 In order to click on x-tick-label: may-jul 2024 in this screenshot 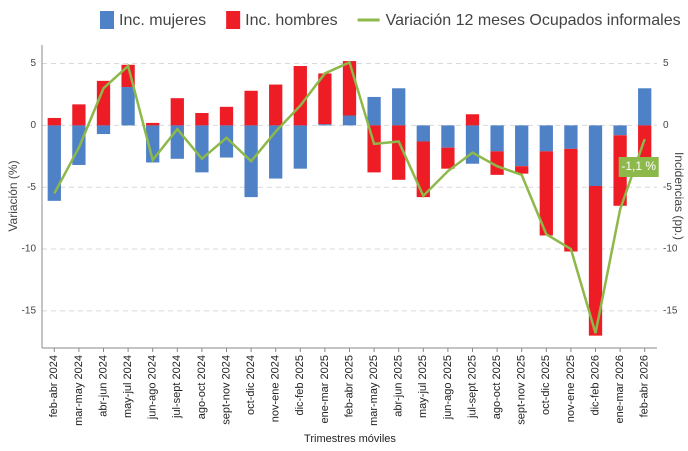, I will do `click(128, 386)`.